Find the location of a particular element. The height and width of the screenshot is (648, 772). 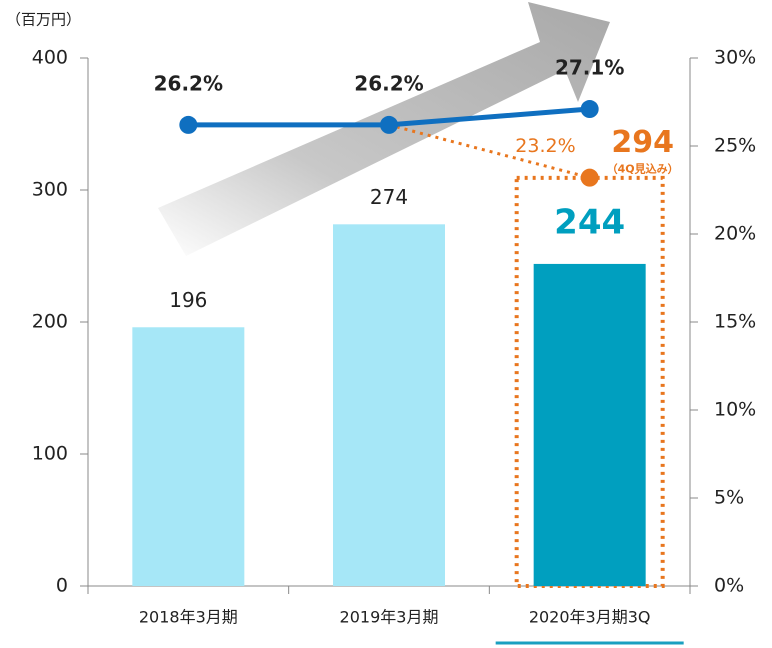

y-tick-label: 300 is located at coordinates (50, 190).